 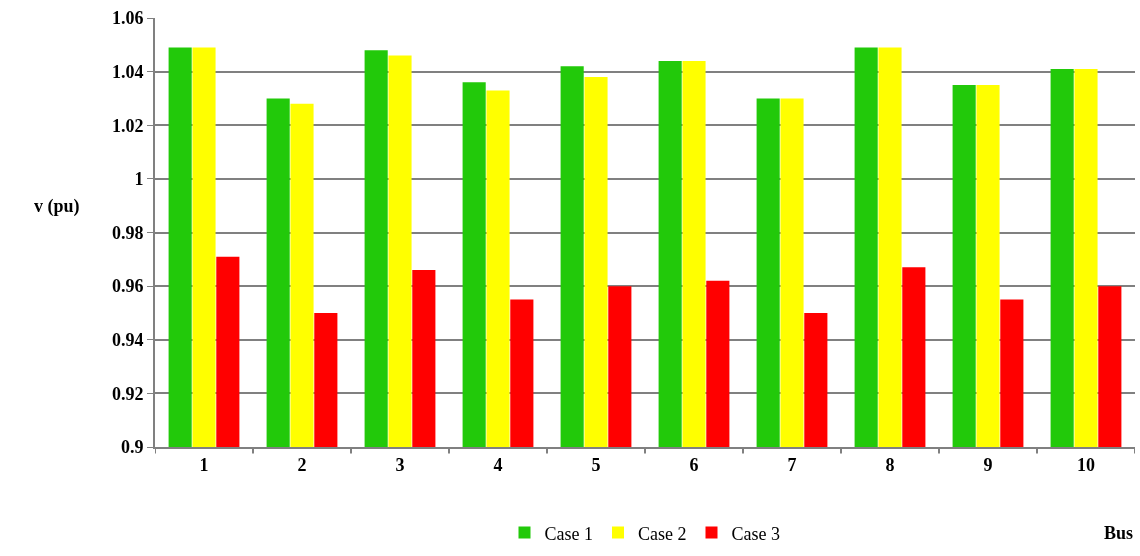 What do you see at coordinates (139, 179) in the screenshot?
I see `y-tick-label: 1` at bounding box center [139, 179].